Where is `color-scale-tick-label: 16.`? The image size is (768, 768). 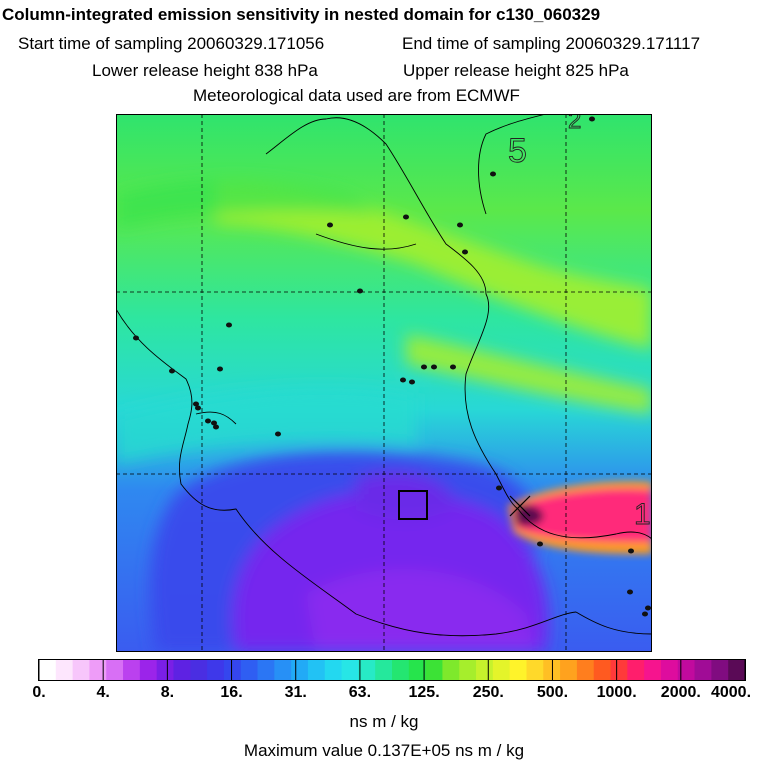 color-scale-tick-label: 16. is located at coordinates (231, 692).